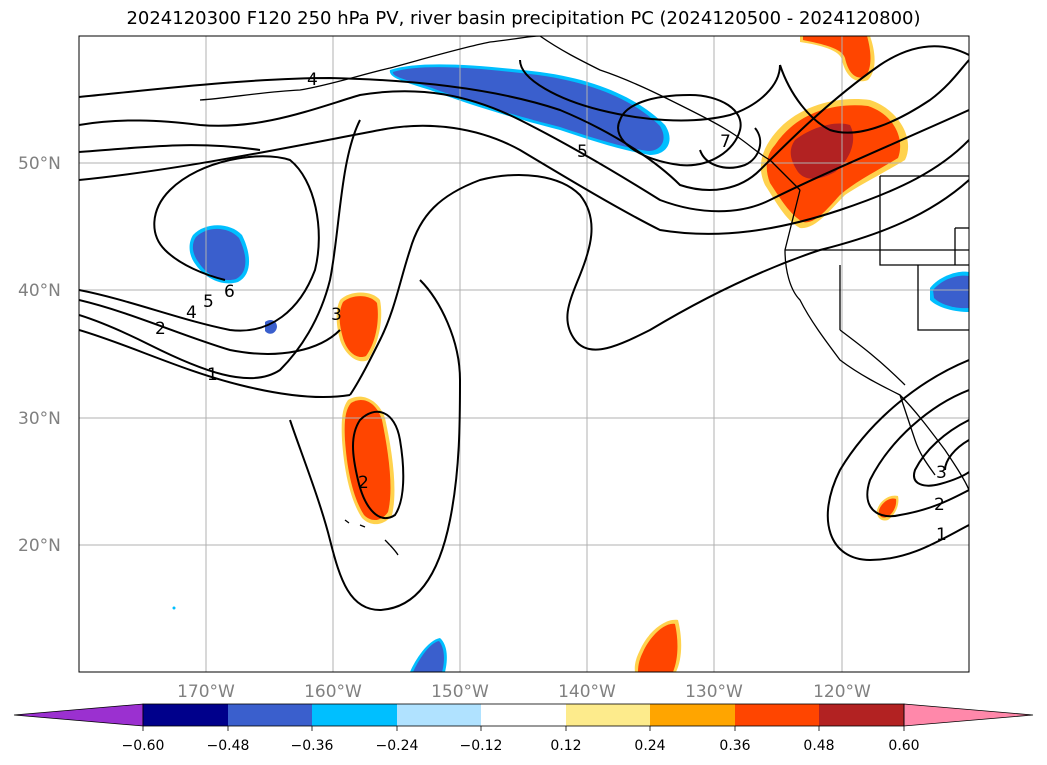  What do you see at coordinates (143, 746) in the screenshot?
I see `colorbar-tick-label: −0.60` at bounding box center [143, 746].